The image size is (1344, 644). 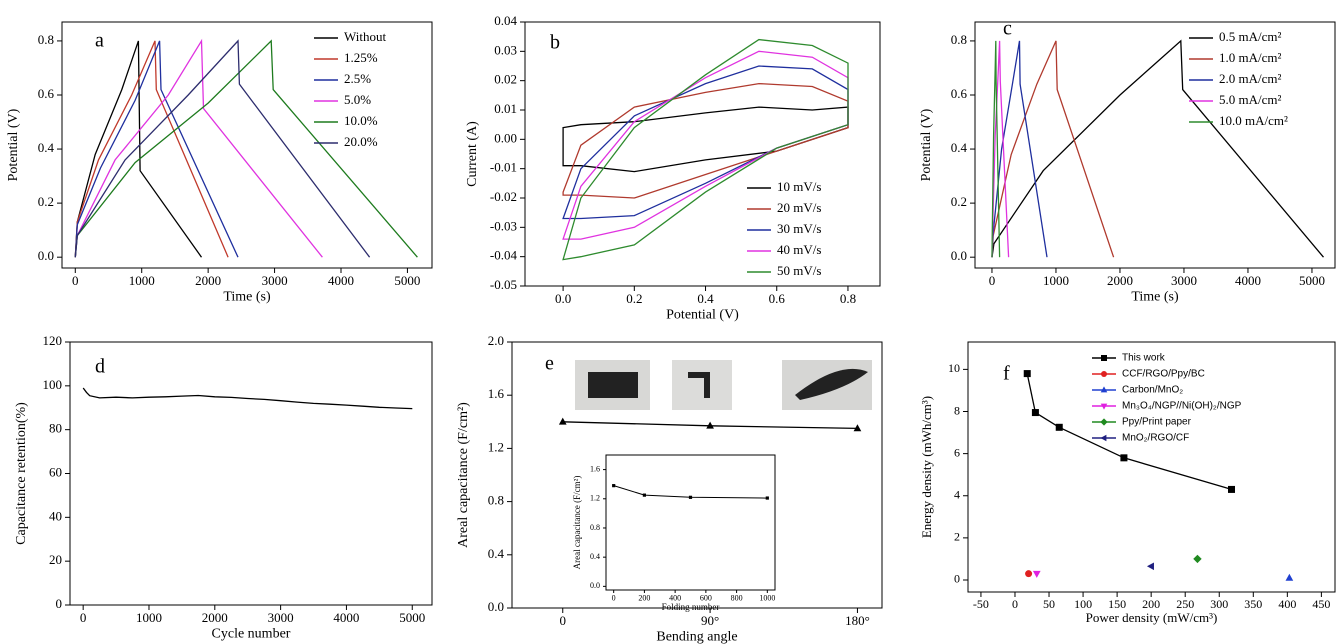 What do you see at coordinates (957, 537) in the screenshot?
I see `y-tick-label: 2` at bounding box center [957, 537].